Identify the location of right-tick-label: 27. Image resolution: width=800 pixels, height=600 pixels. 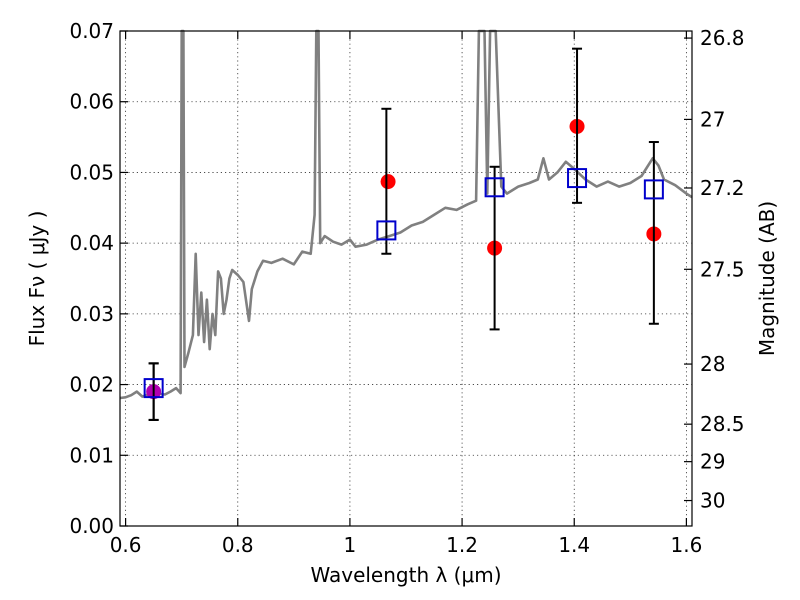
(712, 119).